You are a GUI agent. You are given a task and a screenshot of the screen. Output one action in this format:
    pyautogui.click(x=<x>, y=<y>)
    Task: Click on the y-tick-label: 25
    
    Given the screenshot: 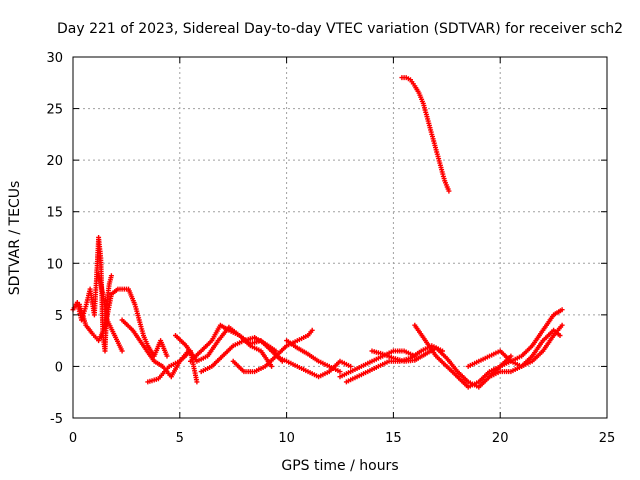 What is the action you would take?
    pyautogui.click(x=54, y=110)
    